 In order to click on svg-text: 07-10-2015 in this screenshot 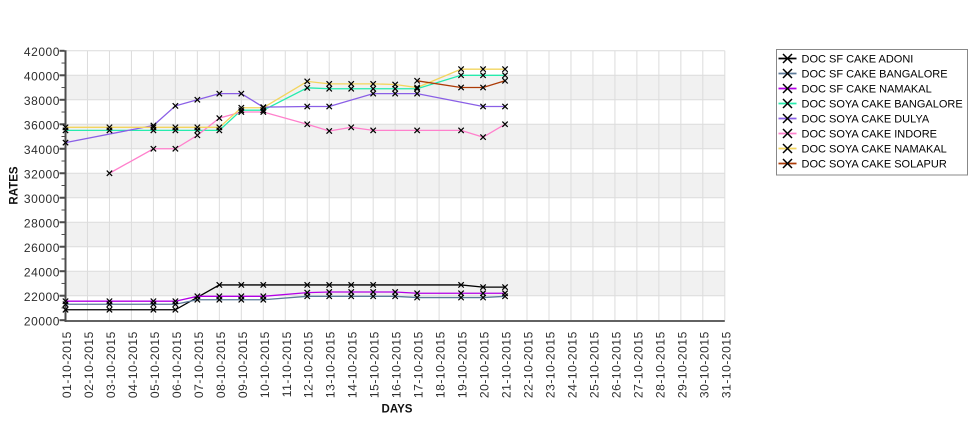, I will do `click(199, 364)`.